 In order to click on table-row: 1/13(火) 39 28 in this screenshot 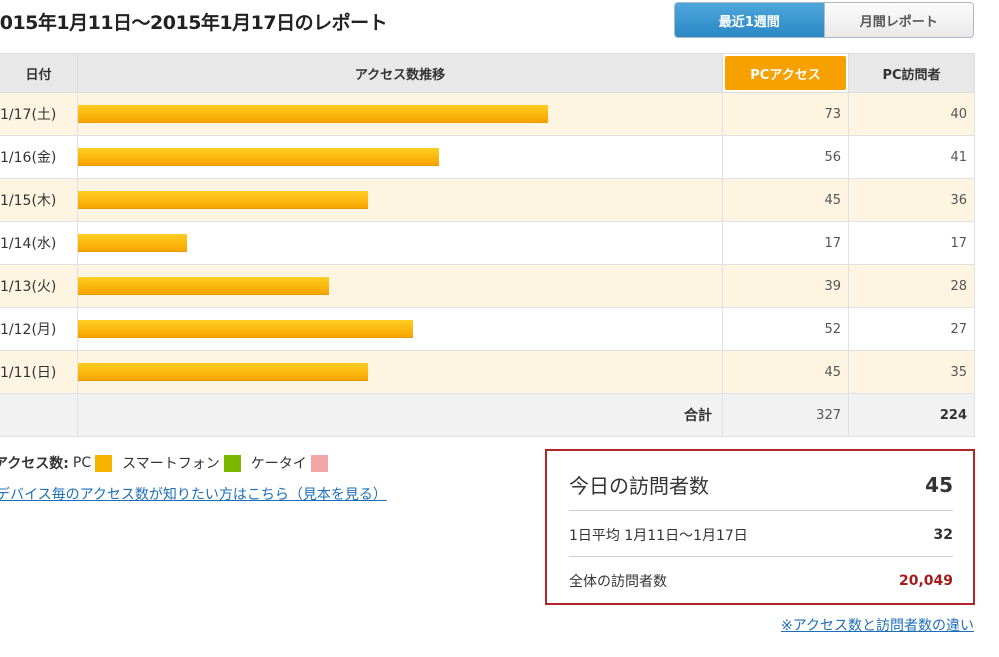, I will do `click(487, 286)`.